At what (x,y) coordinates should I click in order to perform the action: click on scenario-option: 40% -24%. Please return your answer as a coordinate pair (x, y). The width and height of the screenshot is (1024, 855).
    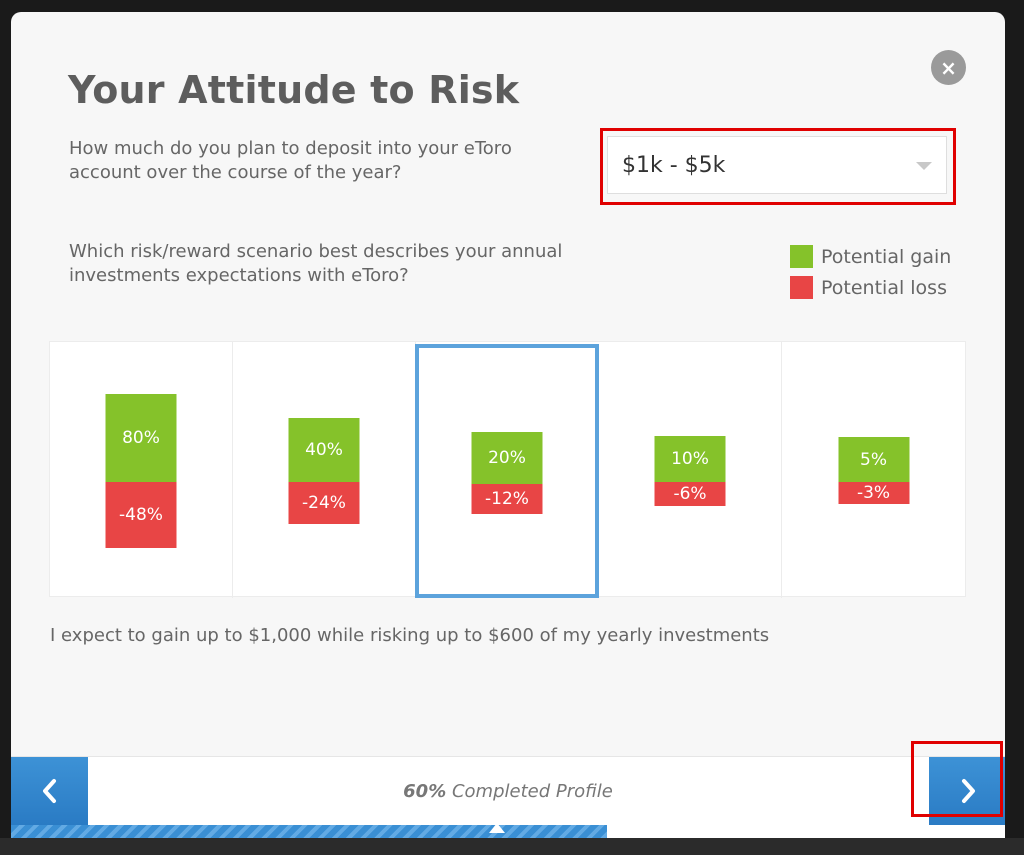
    Looking at the image, I should click on (324, 470).